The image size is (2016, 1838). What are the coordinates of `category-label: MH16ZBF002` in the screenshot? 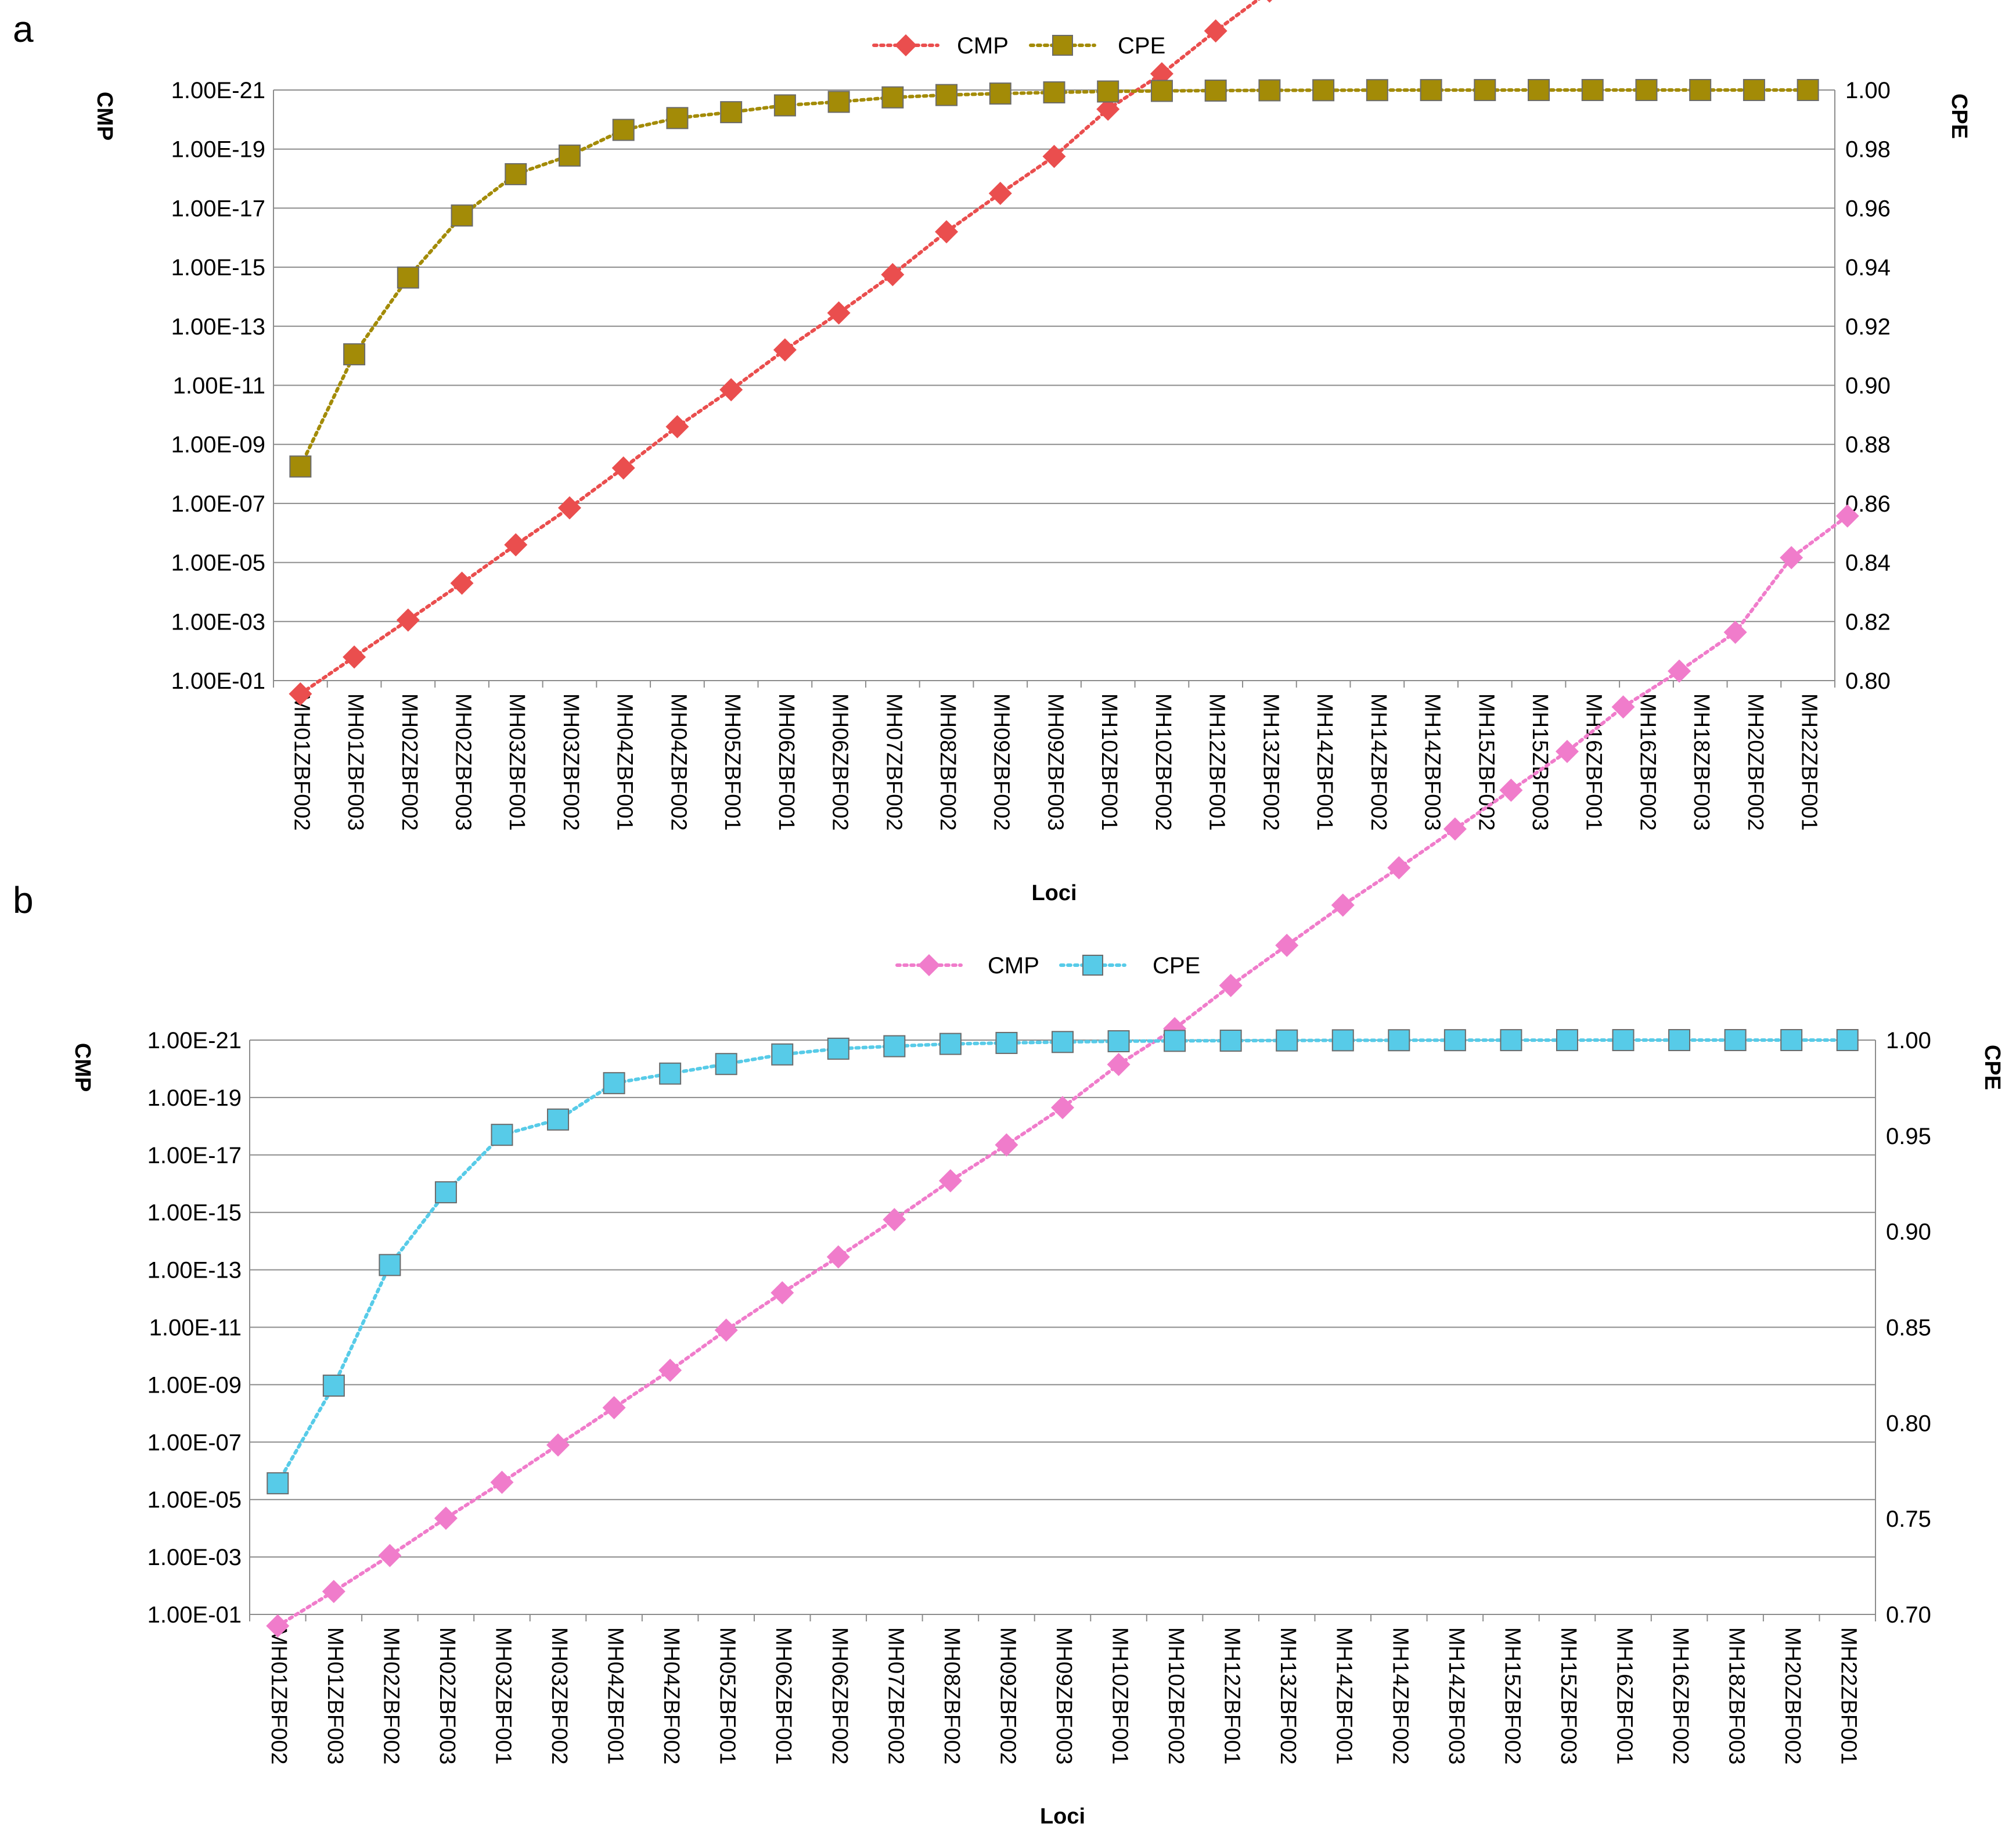 It's located at (1681, 1696).